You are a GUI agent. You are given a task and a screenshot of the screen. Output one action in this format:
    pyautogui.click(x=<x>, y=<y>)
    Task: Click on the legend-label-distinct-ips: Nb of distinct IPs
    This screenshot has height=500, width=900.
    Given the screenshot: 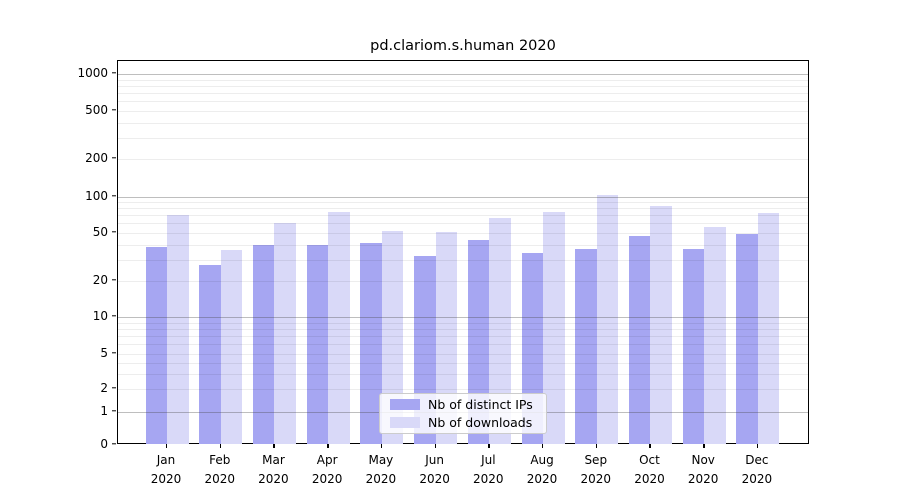 What is the action you would take?
    pyautogui.click(x=480, y=404)
    